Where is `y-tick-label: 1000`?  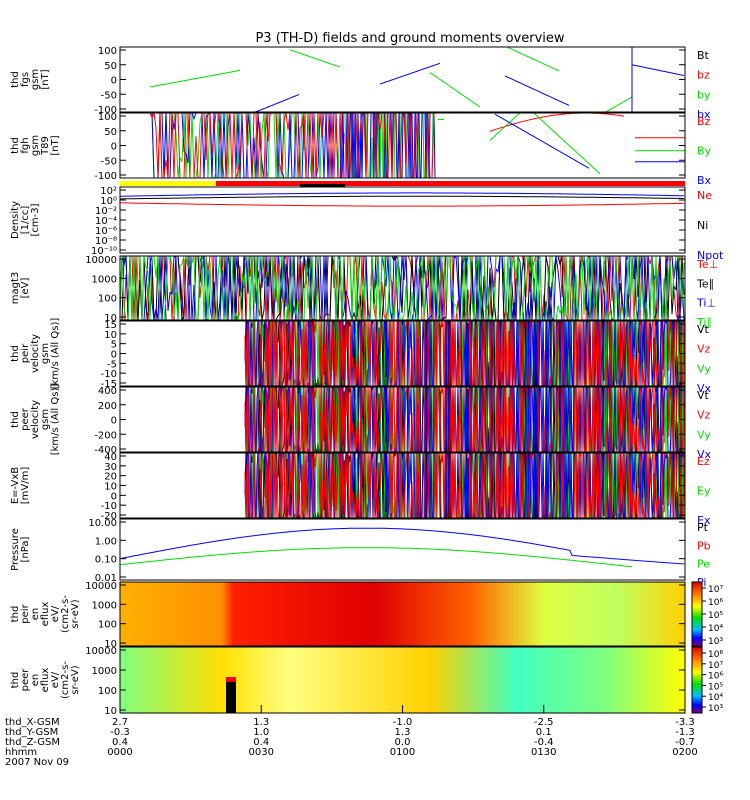
y-tick-label: 1000 is located at coordinates (104, 279).